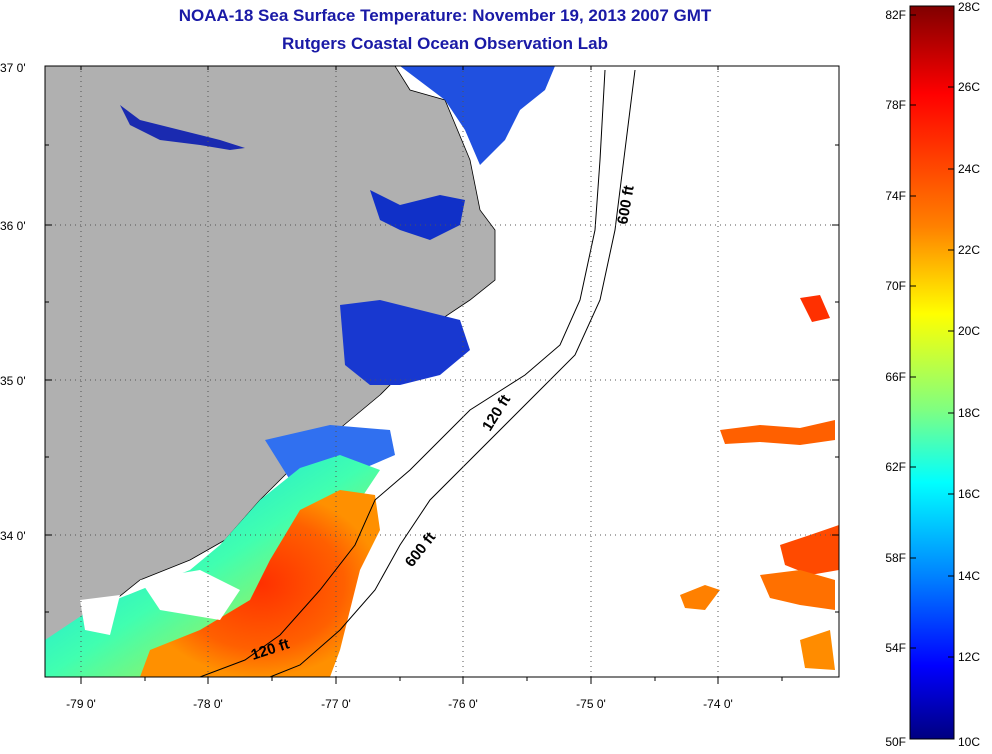 This screenshot has width=992, height=754. I want to click on colorbar-f-label: 78F, so click(895, 105).